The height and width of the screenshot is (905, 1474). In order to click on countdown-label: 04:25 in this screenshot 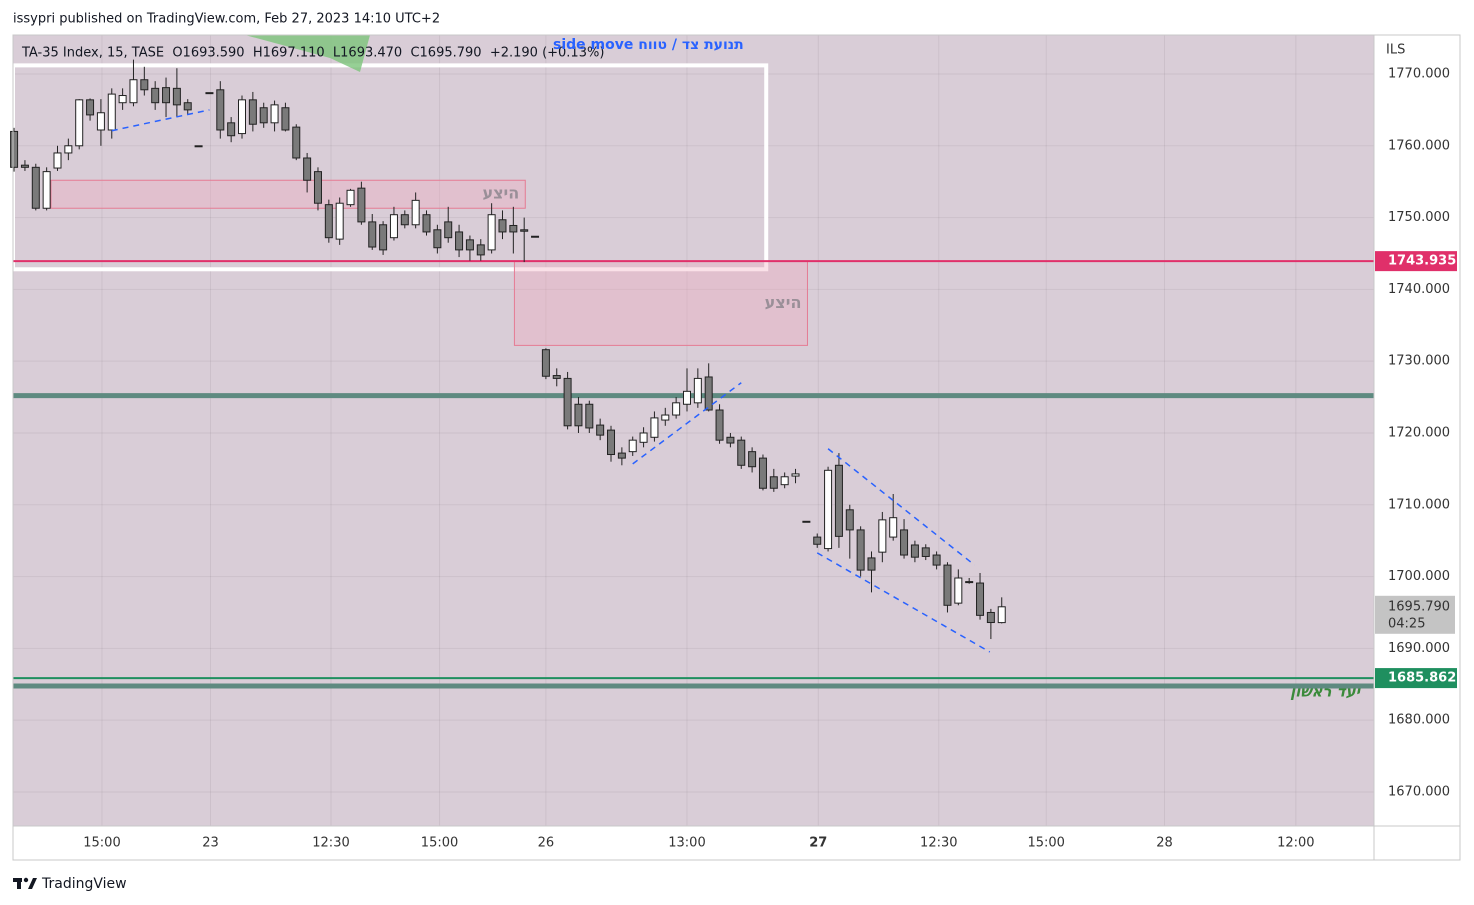, I will do `click(1406, 623)`.